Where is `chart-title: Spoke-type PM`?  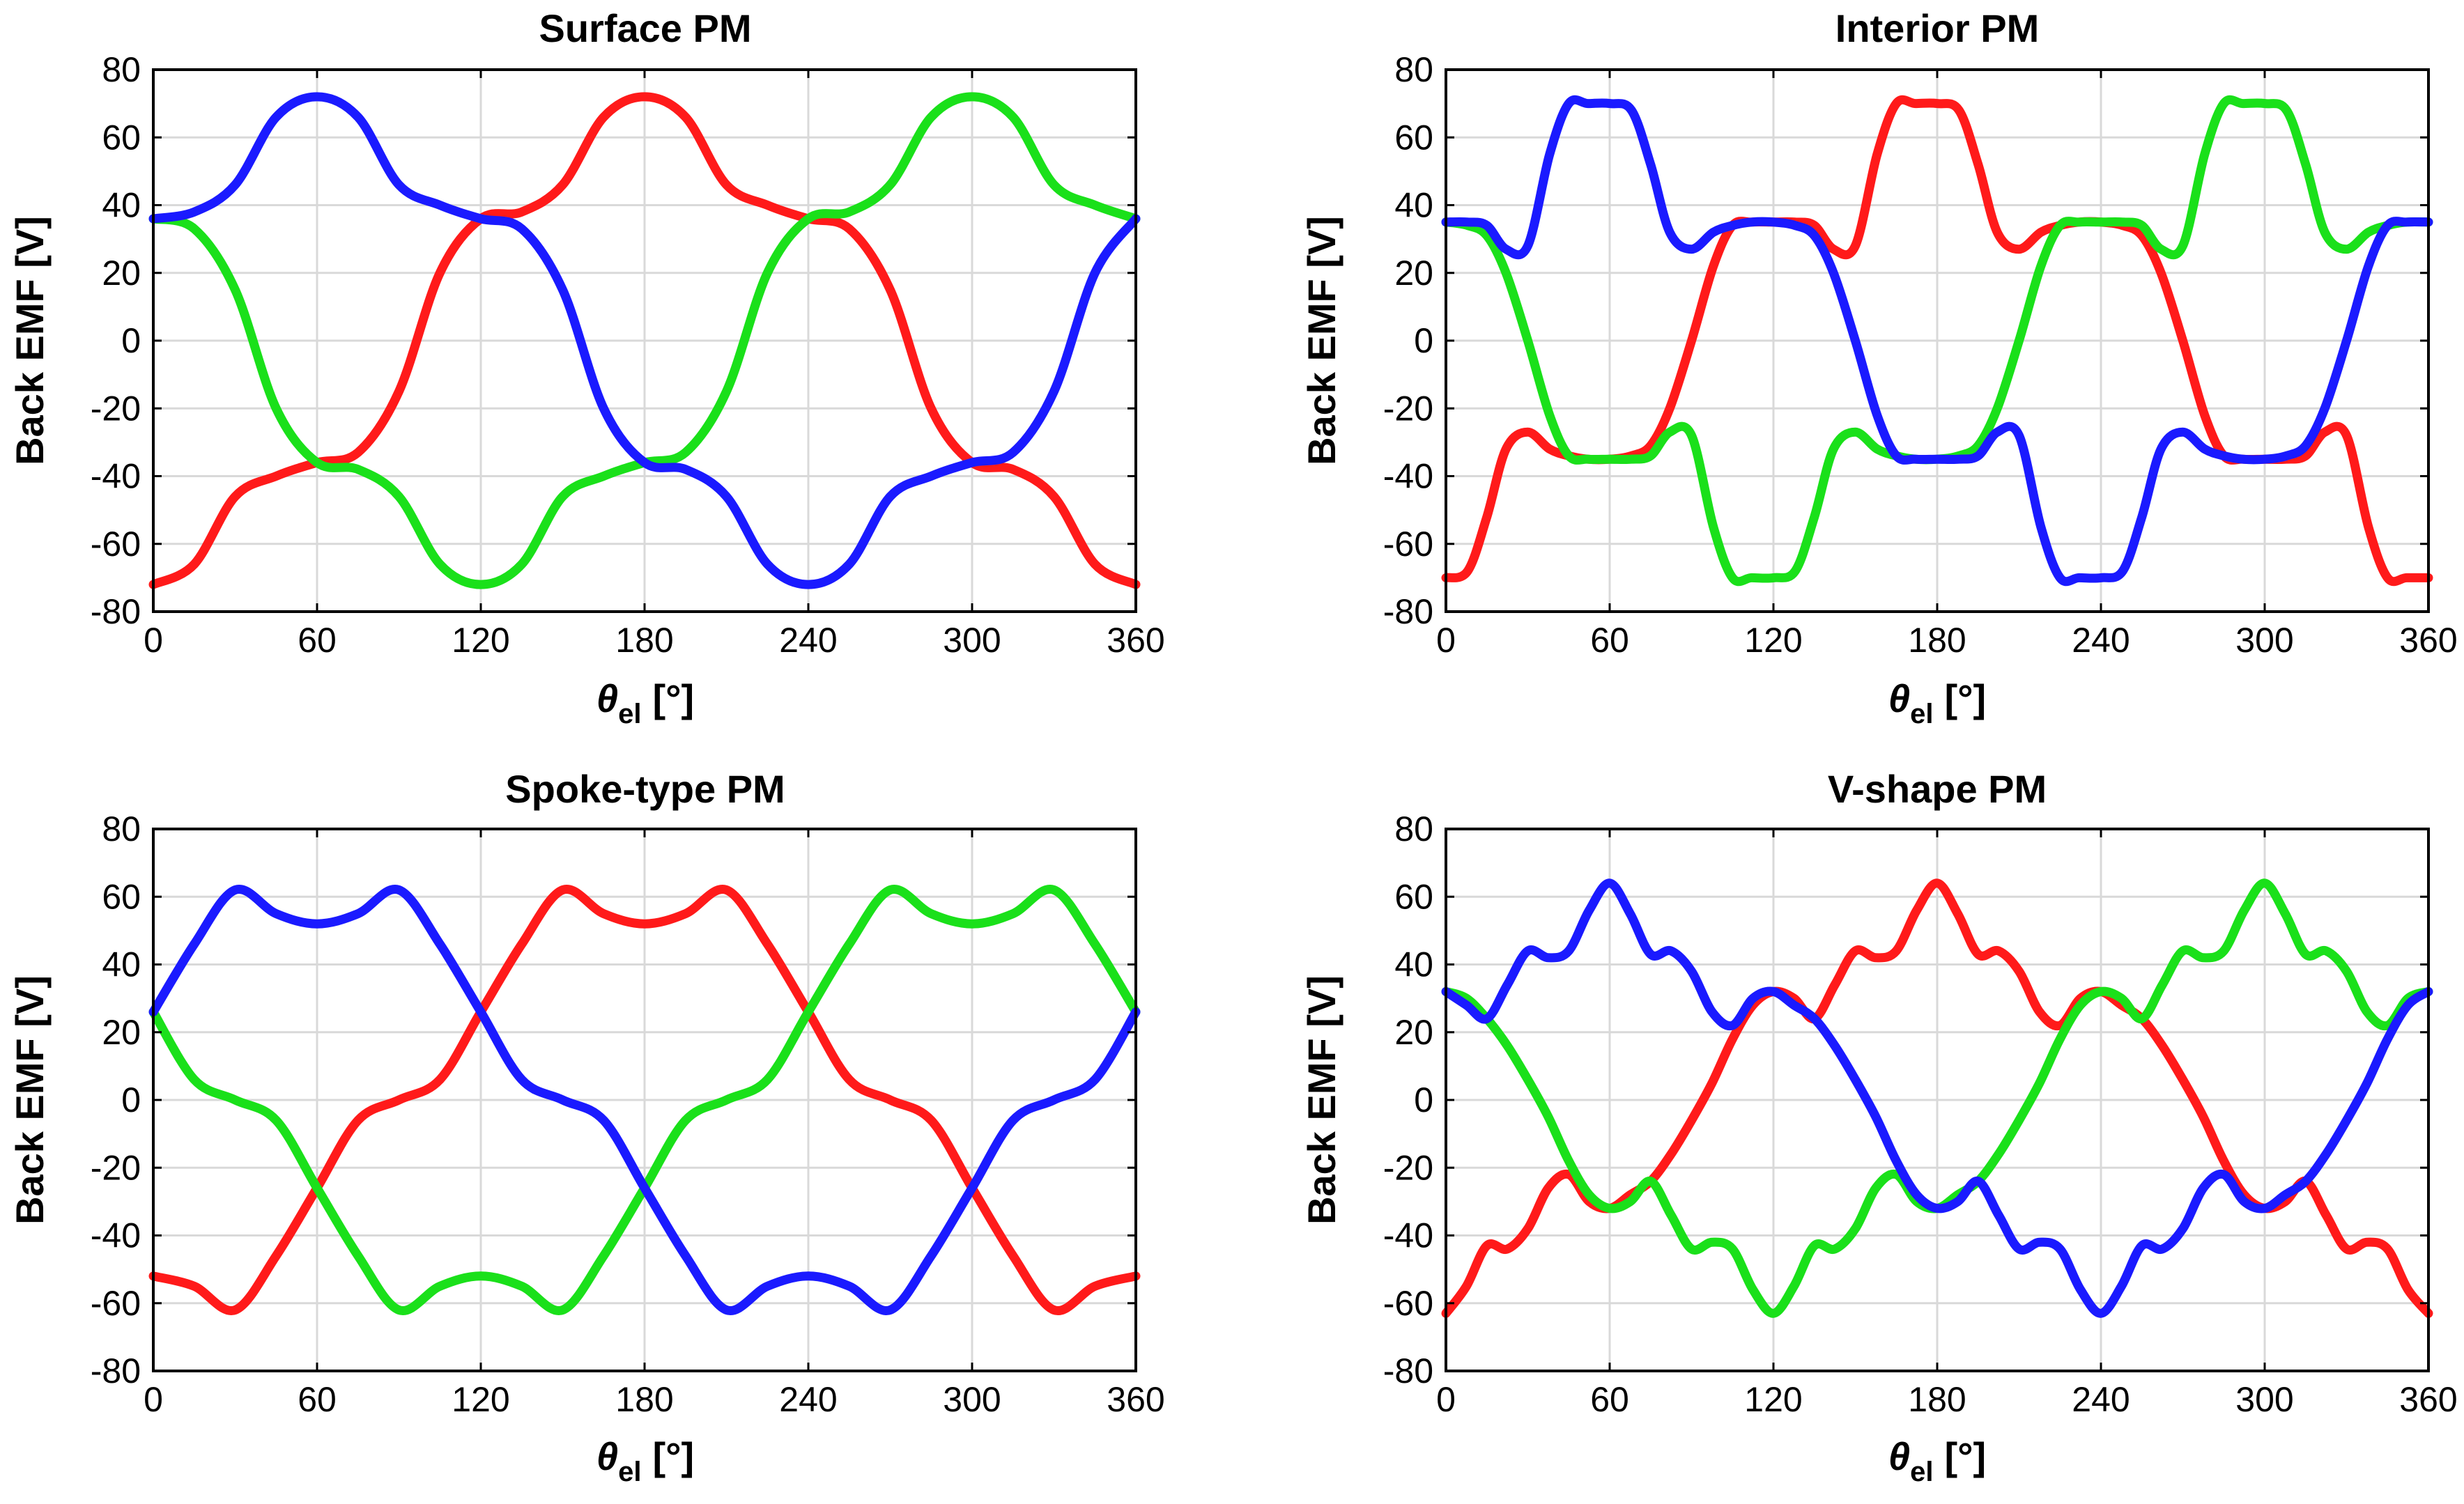 chart-title: Spoke-type PM is located at coordinates (645, 789).